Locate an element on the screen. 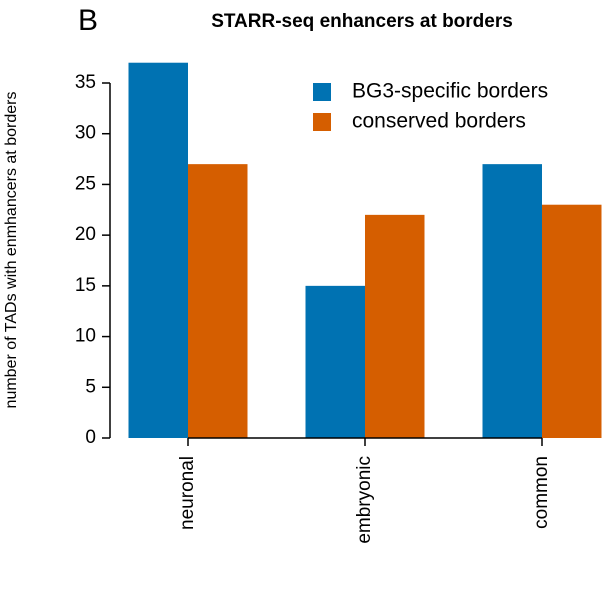 Image resolution: width=611 pixels, height=597 pixels. x-tick-label: embryonic is located at coordinates (364, 500).